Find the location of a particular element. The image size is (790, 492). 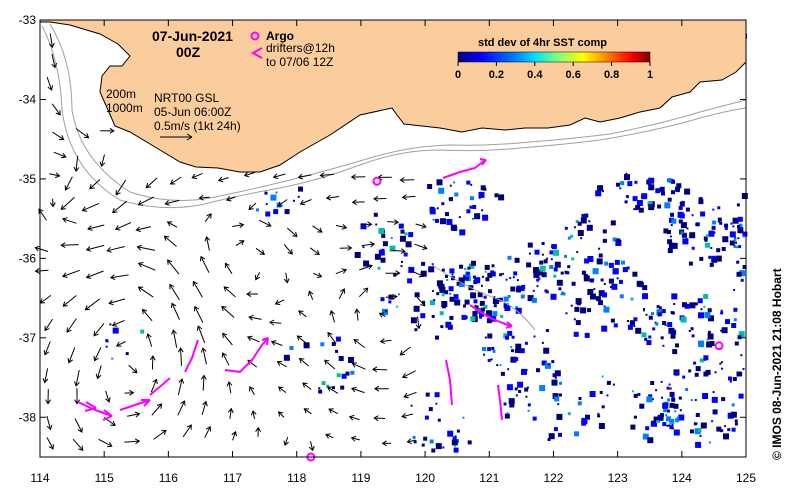

argo-float-marker is located at coordinates (719, 346).